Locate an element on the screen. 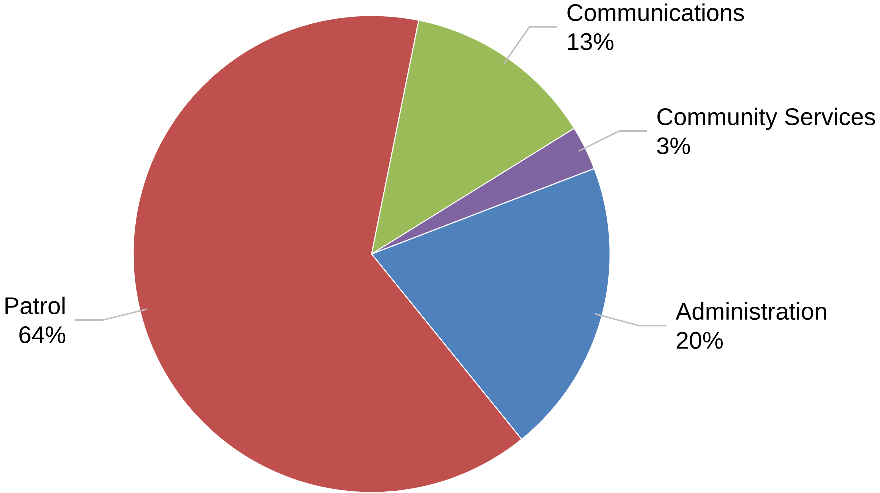 This screenshot has height=493, width=880. slice-label: Patrol is located at coordinates (35, 305).